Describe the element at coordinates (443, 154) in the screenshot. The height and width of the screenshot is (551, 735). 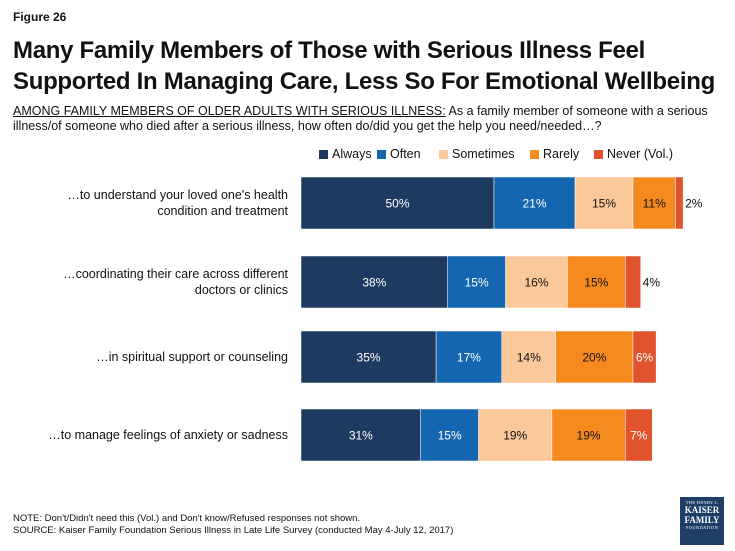
I see `legend-swatch-sometimes` at that location.